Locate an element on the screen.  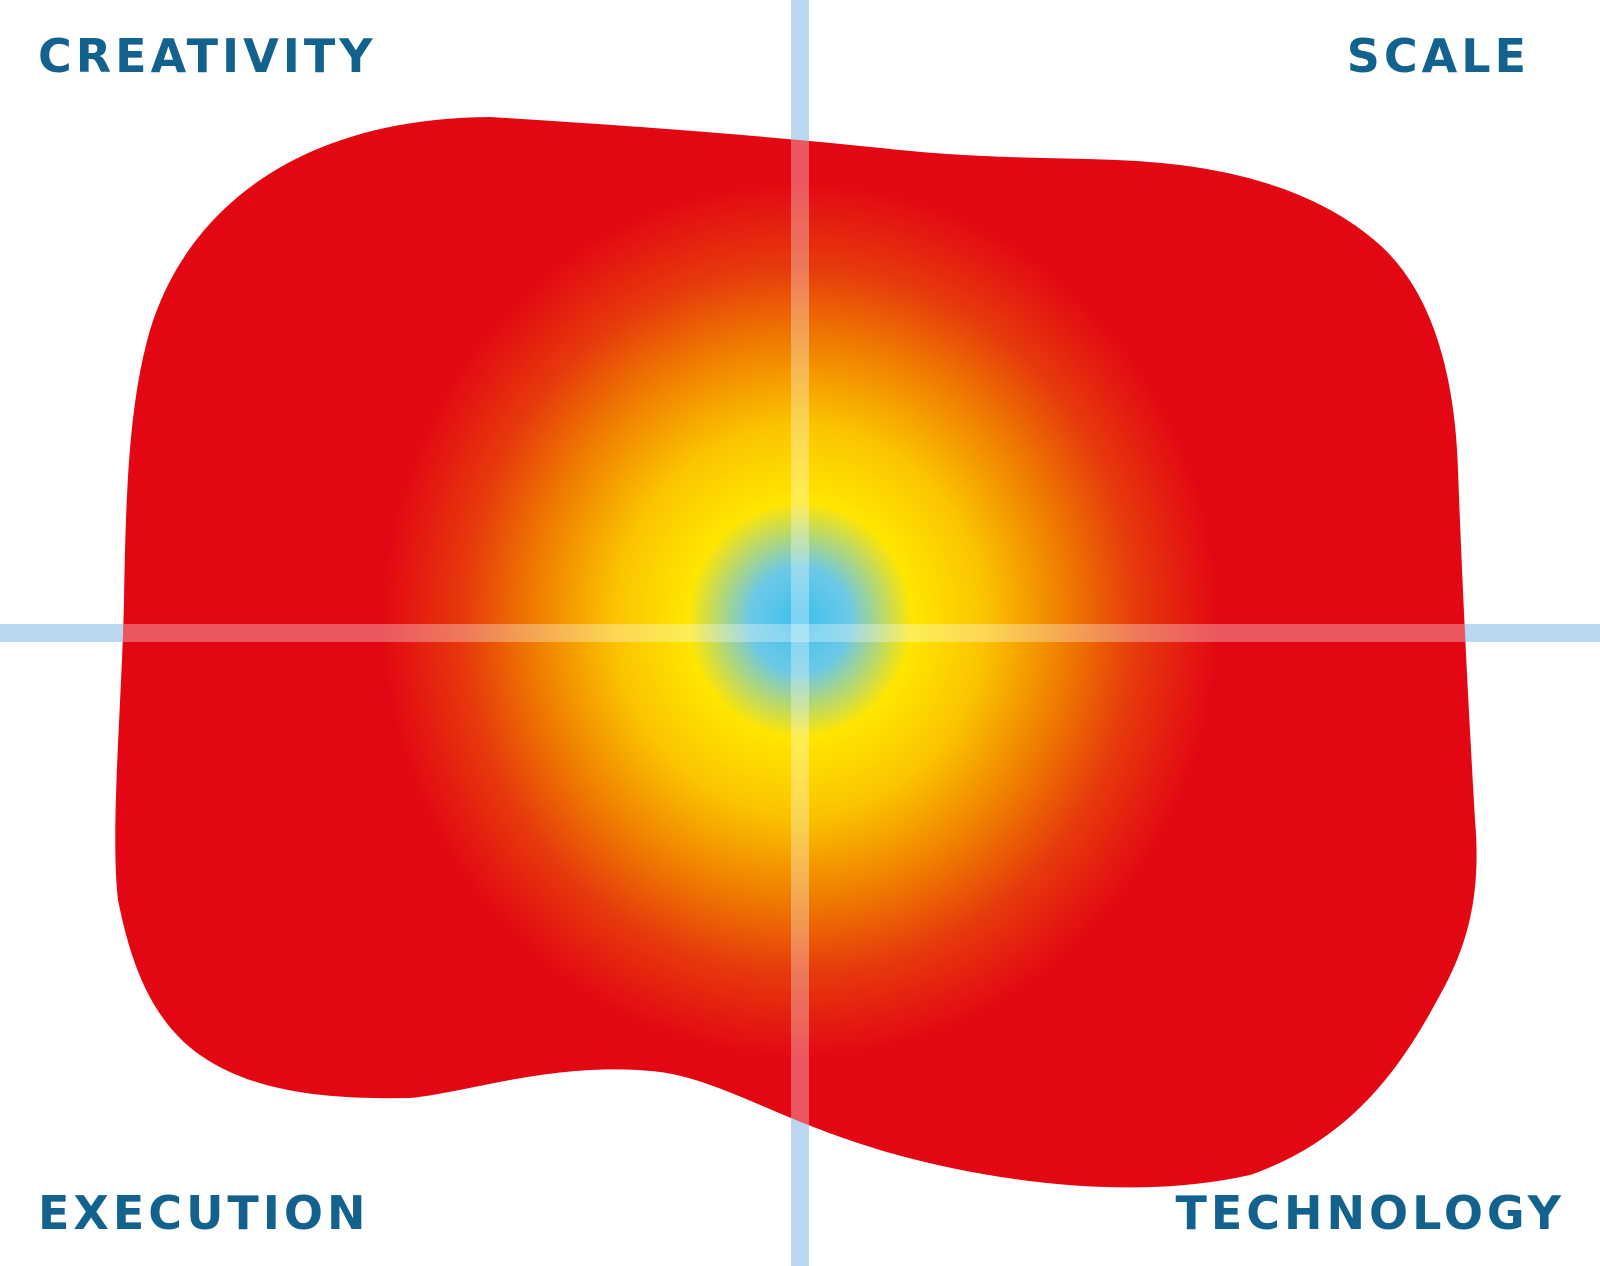
horizontal-axis-overlay is located at coordinates (796, 633).